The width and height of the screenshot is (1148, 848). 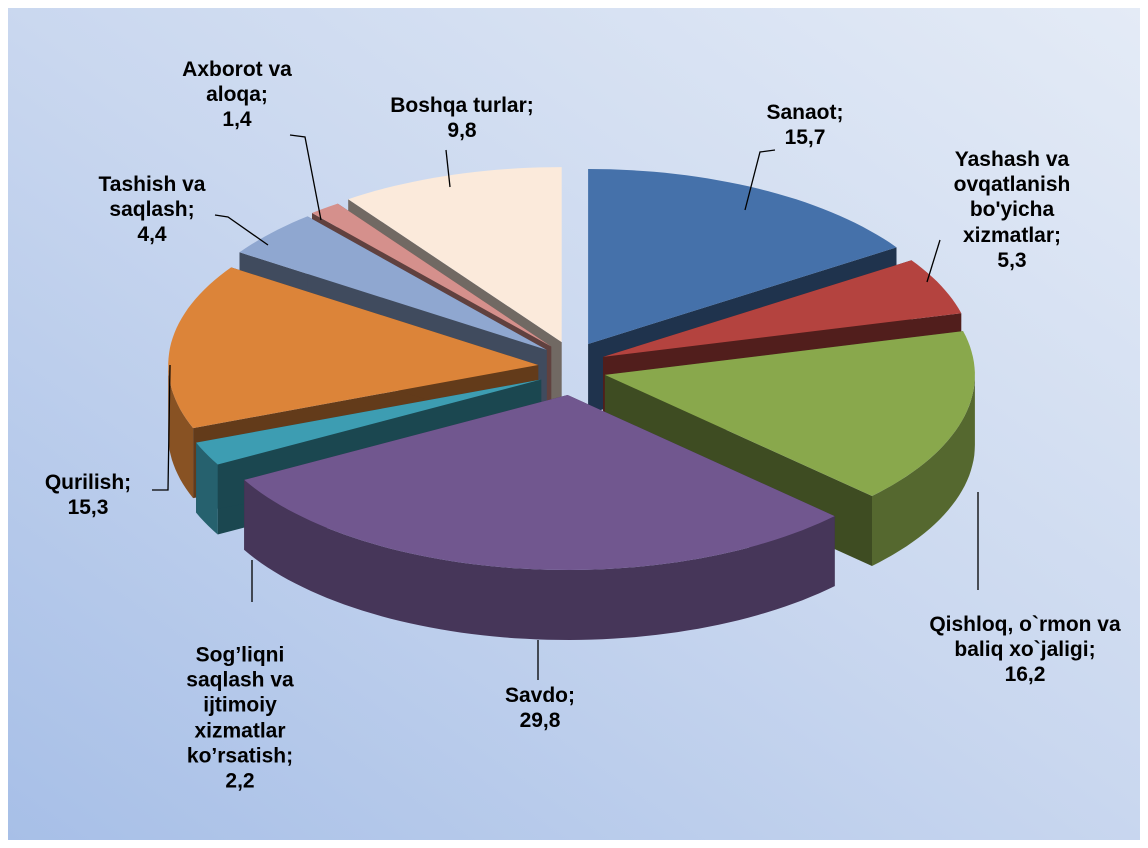 What do you see at coordinates (805, 112) in the screenshot?
I see `category-label: Sanaot;` at bounding box center [805, 112].